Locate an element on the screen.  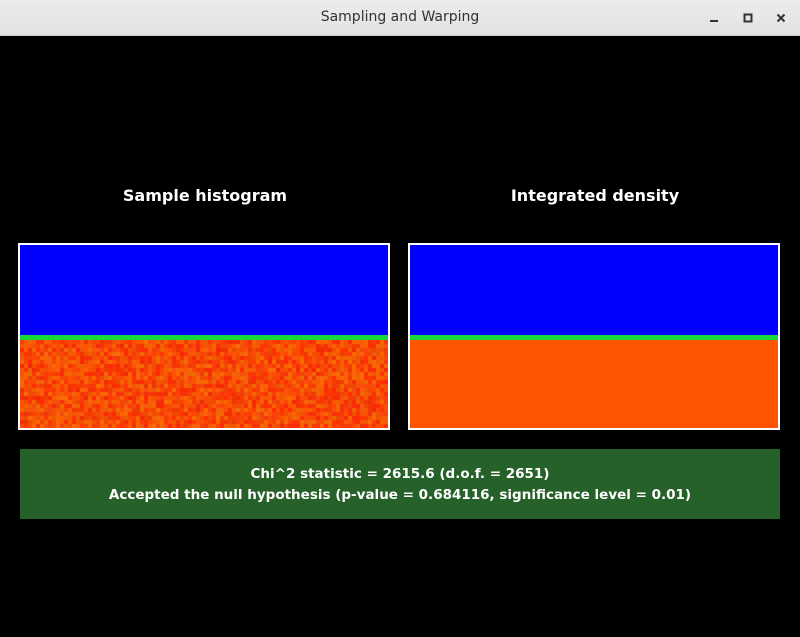
density-low-region is located at coordinates (594, 290).